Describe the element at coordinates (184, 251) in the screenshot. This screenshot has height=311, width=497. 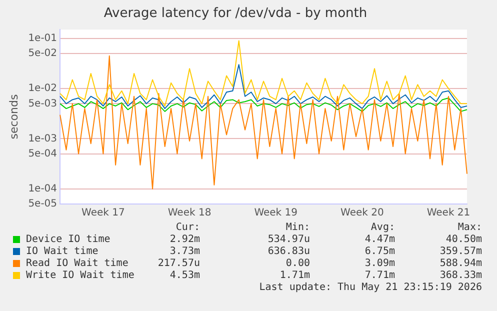
I see `text: 3.73m` at that location.